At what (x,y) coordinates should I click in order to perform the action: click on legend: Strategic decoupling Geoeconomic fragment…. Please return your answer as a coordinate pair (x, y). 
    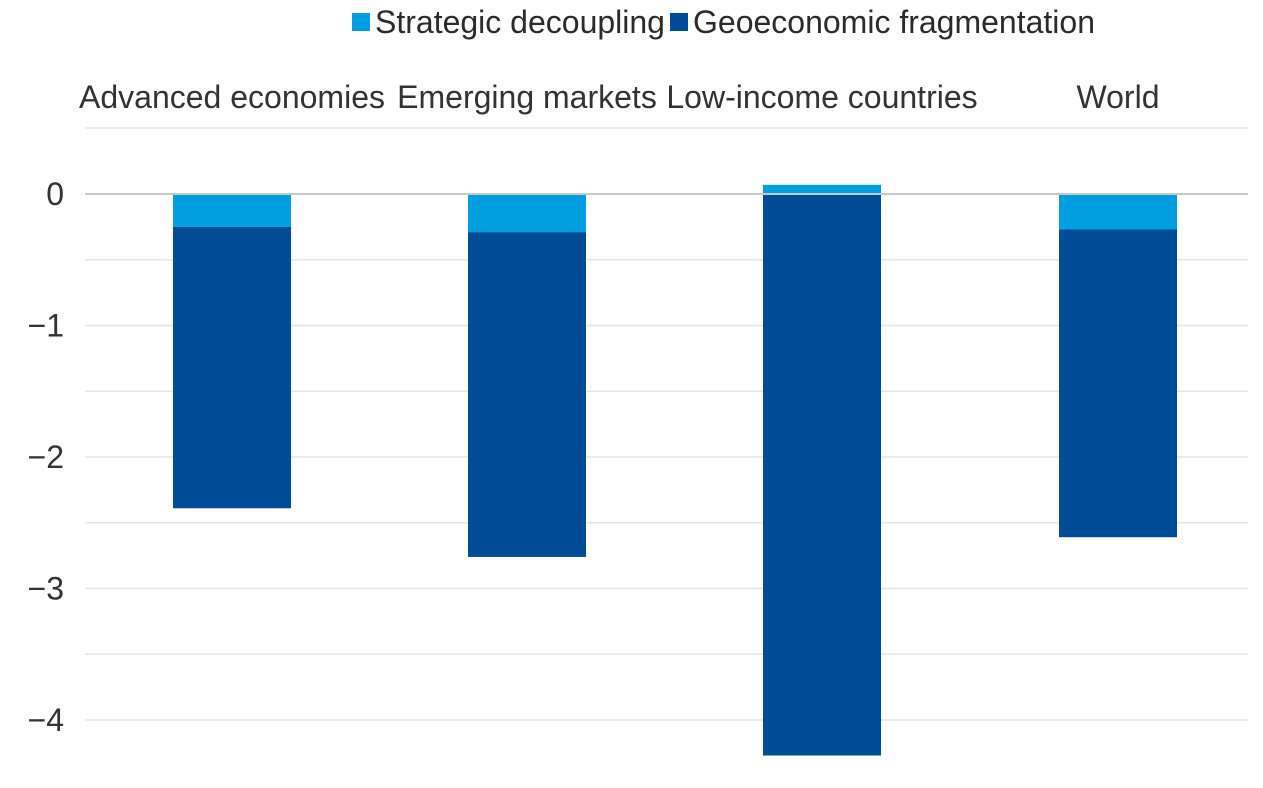
    Looking at the image, I should click on (723, 22).